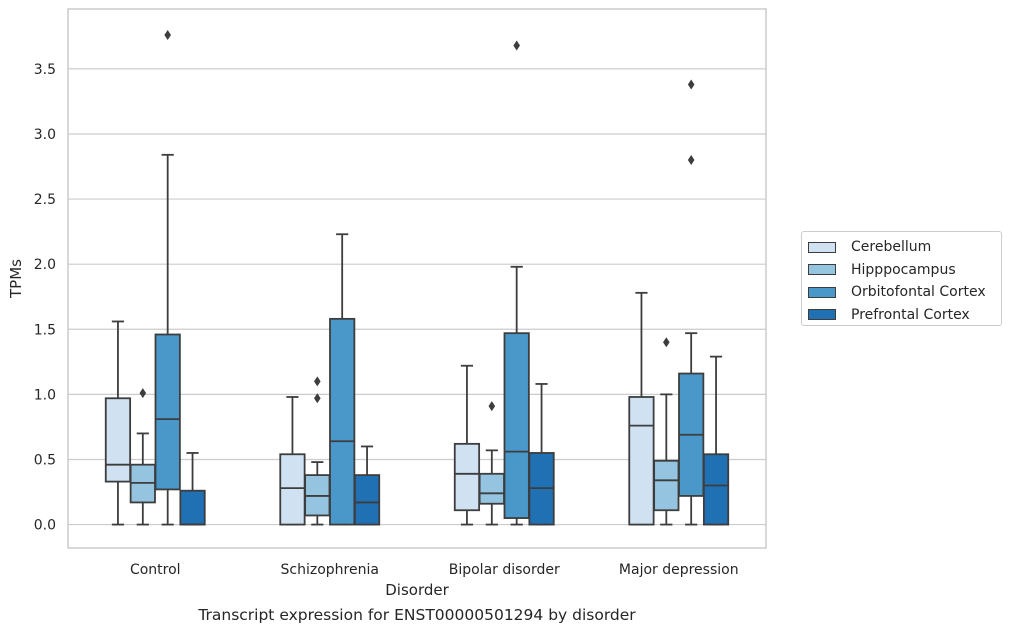 The height and width of the screenshot is (634, 1014). I want to click on legend-label-cerebellum: Cerebellum, so click(891, 247).